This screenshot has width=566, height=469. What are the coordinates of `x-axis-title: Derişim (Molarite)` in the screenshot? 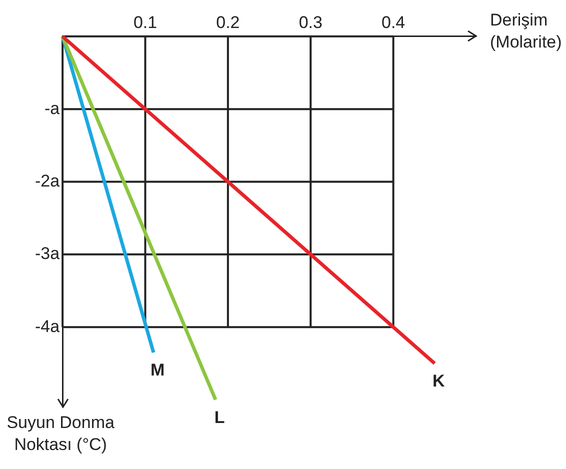 It's located at (526, 31).